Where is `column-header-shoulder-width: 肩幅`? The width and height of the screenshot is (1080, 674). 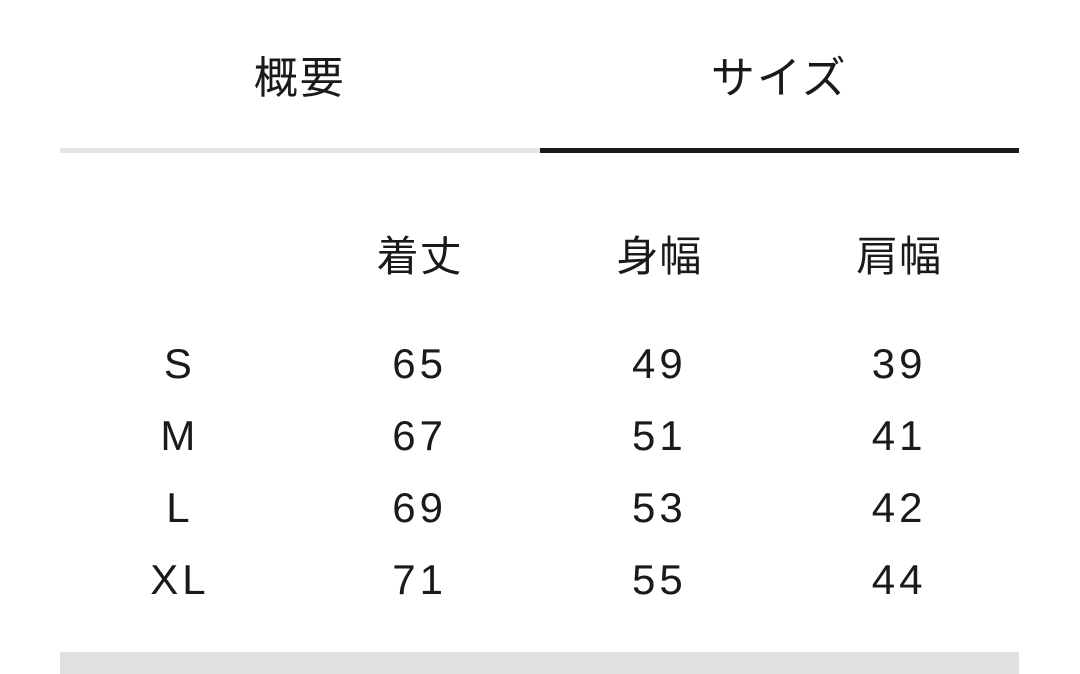 column-header-shoulder-width: 肩幅 is located at coordinates (899, 256).